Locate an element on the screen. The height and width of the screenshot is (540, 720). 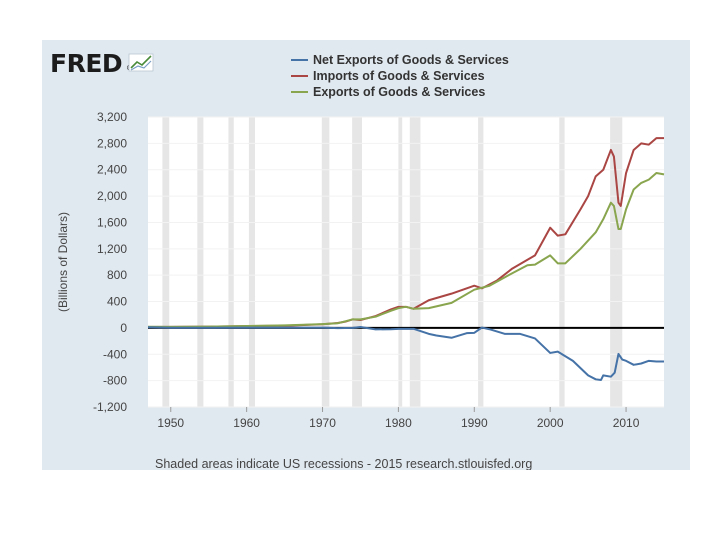
x-tick-label: 1970 is located at coordinates (322, 423).